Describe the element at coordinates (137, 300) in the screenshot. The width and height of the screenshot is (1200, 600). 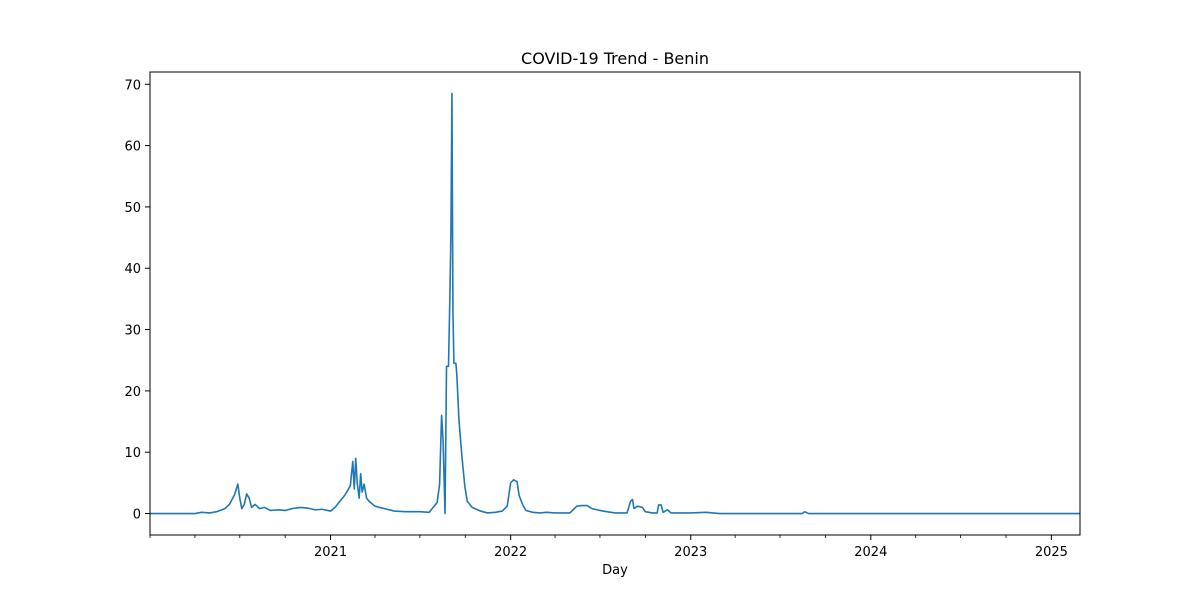
I see `y-axis: 0 10 20 30 40 50 60 70` at that location.